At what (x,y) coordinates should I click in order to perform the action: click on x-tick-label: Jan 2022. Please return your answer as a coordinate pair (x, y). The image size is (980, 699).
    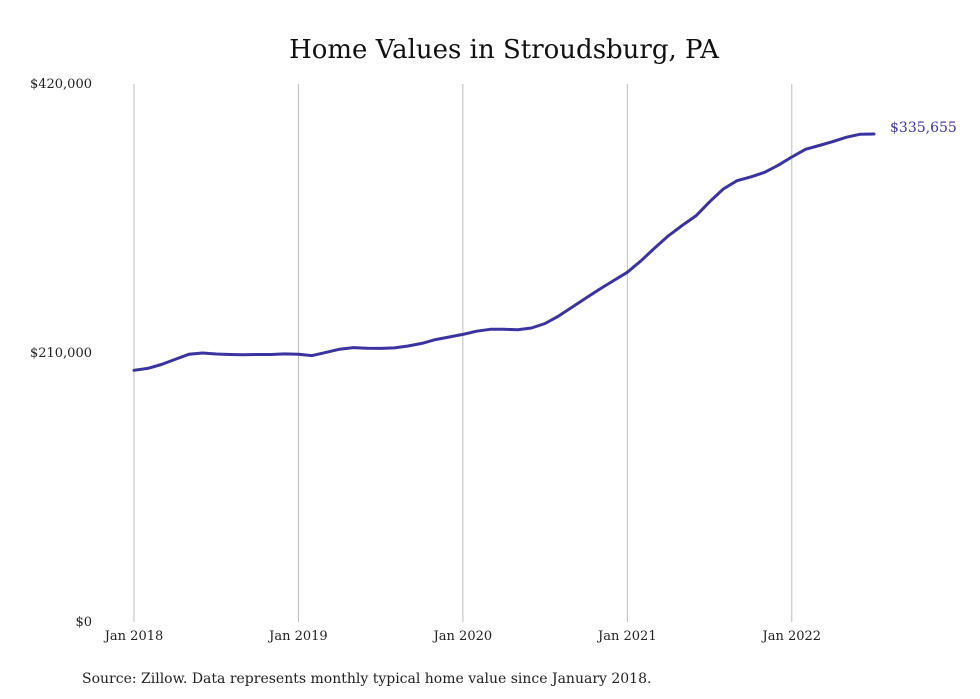
    Looking at the image, I should click on (790, 636).